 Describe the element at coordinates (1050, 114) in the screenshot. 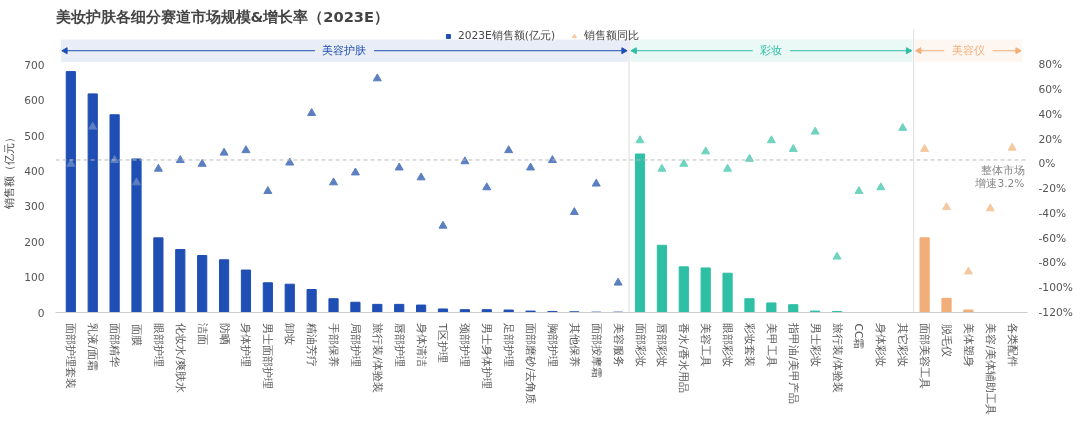

I see `y2-tick-label: 40%` at that location.